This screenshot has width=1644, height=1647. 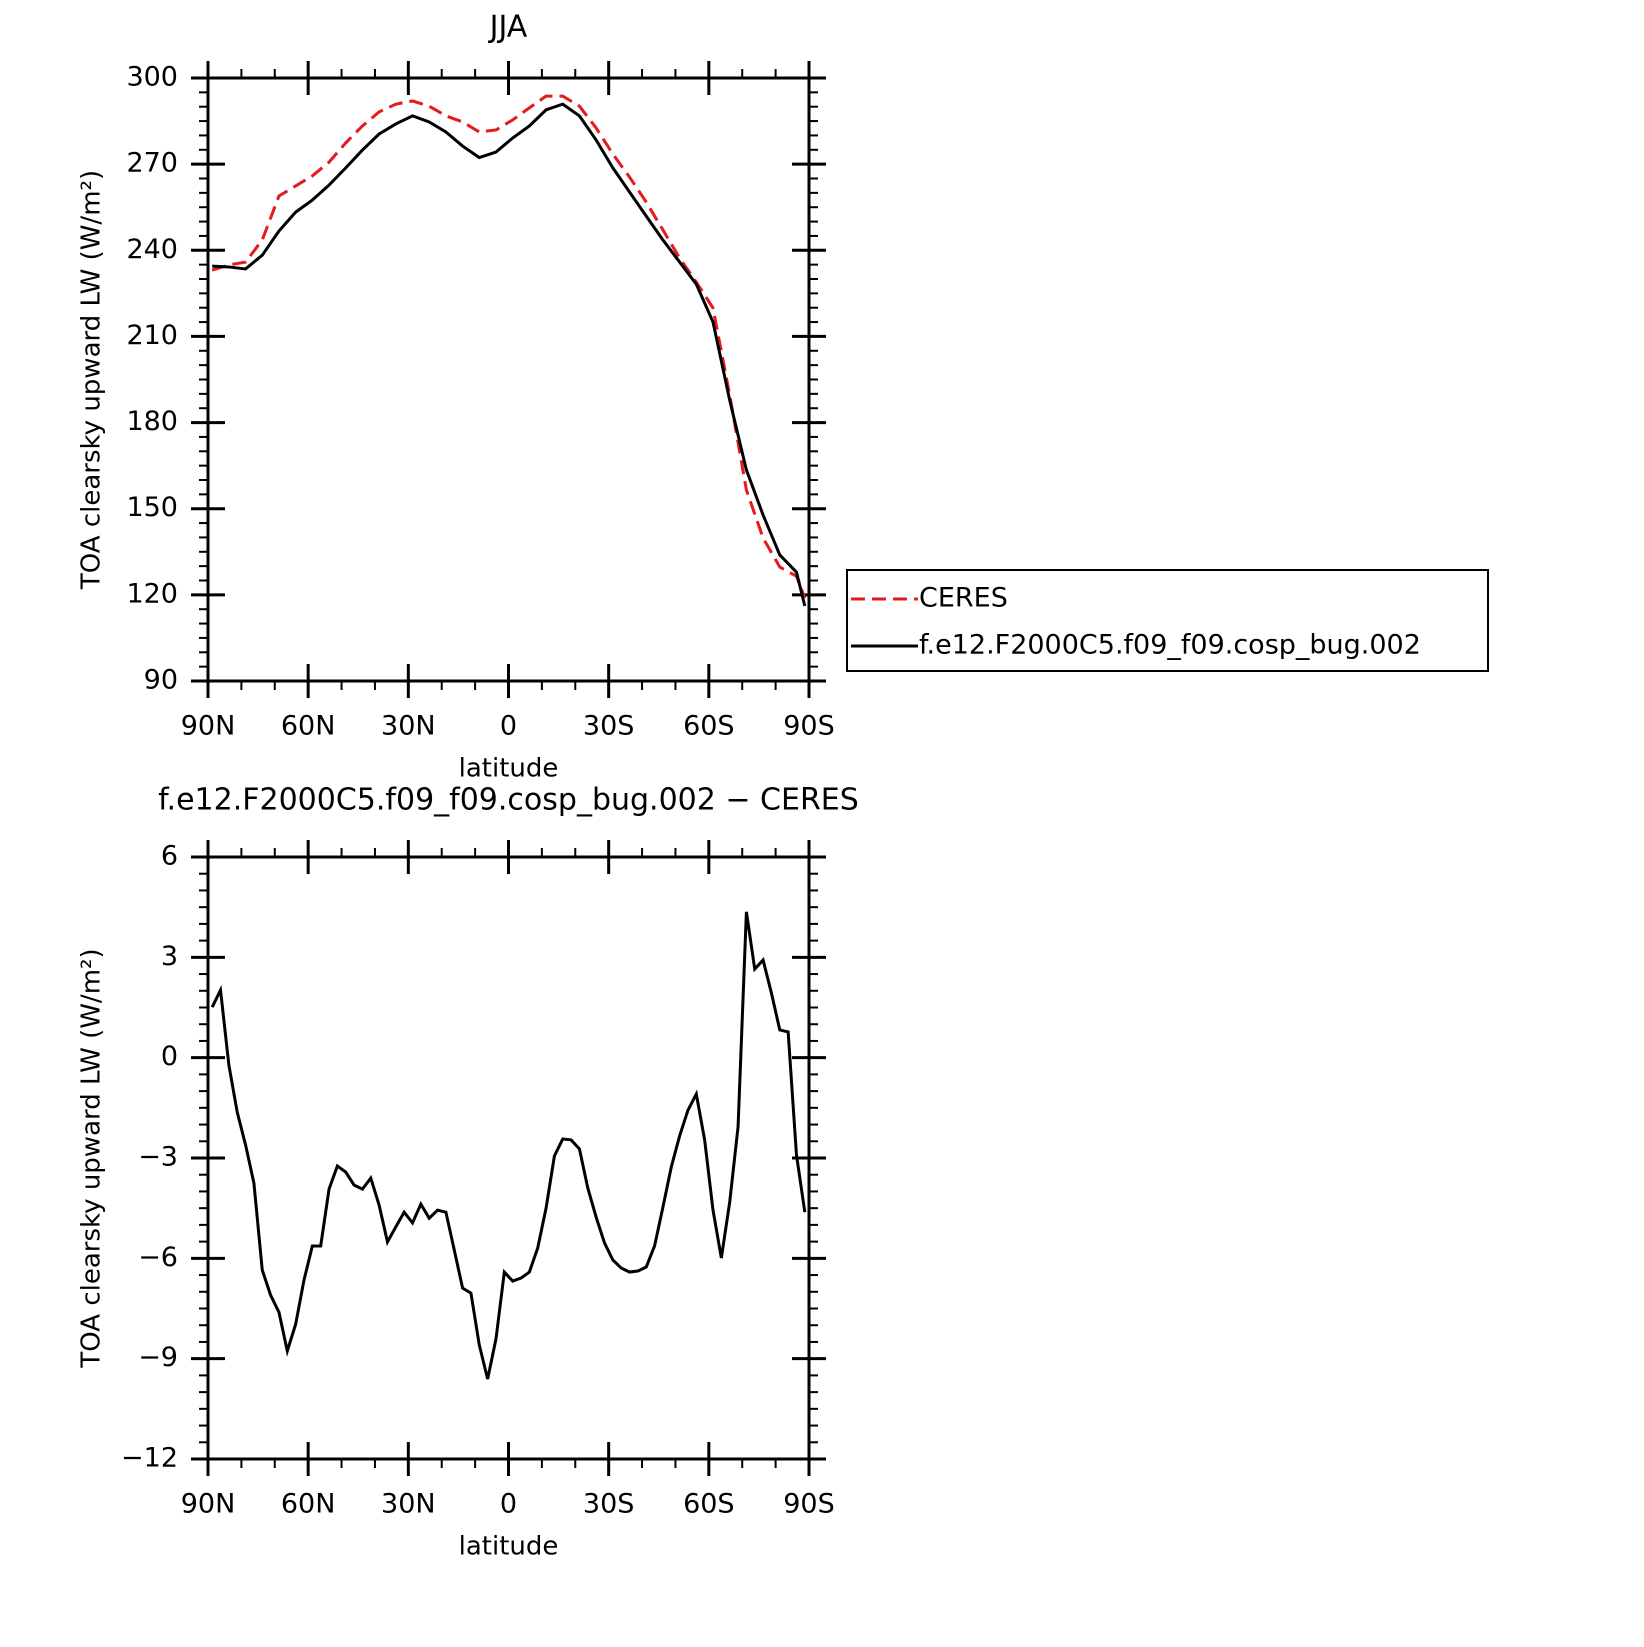 What do you see at coordinates (152, 163) in the screenshot?
I see `y-tick-label: 270` at bounding box center [152, 163].